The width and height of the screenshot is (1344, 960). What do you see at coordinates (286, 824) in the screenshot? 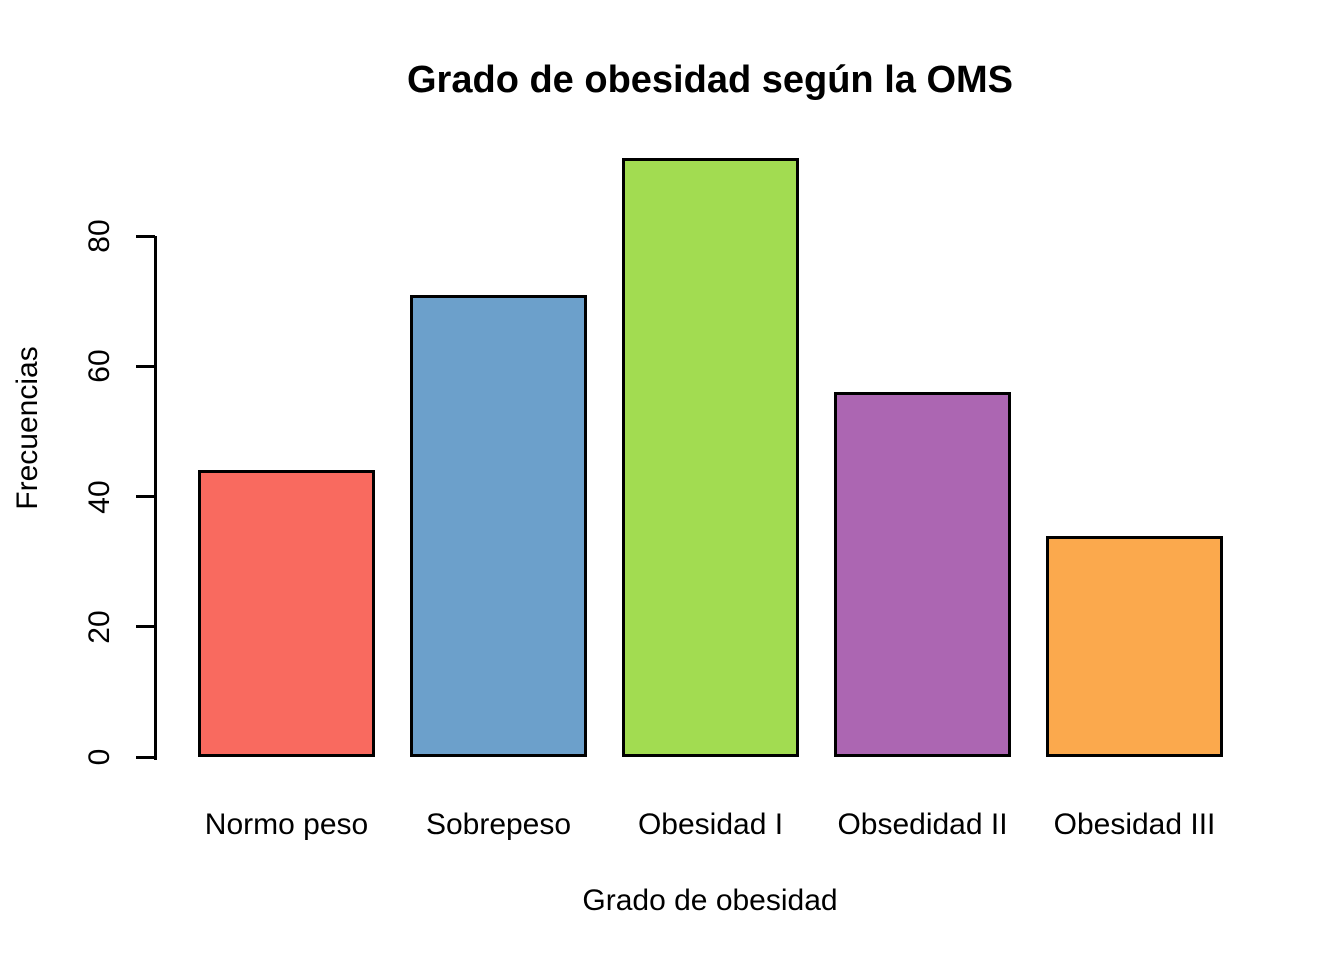
I see `x-category-label: Normo peso` at bounding box center [286, 824].